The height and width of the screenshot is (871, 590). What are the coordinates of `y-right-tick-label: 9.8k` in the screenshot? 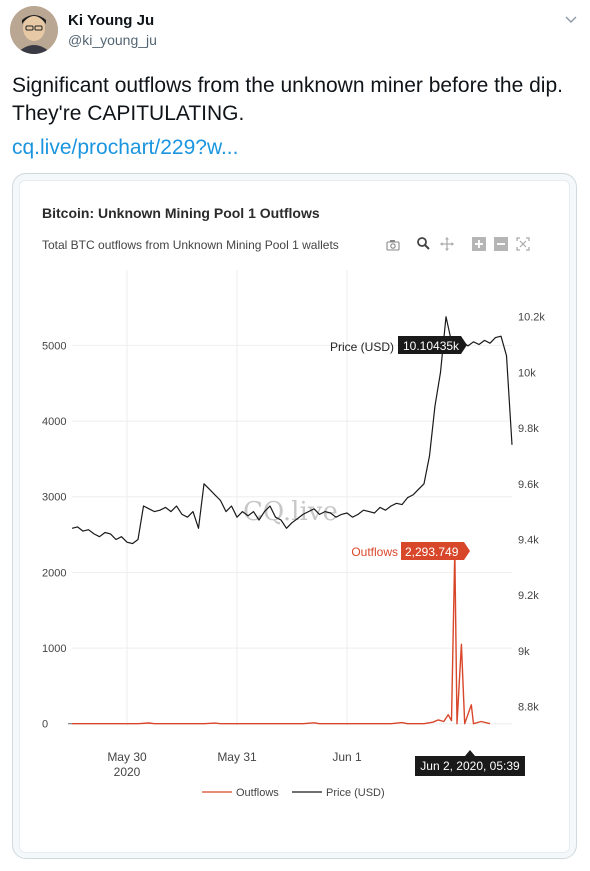 It's located at (528, 429).